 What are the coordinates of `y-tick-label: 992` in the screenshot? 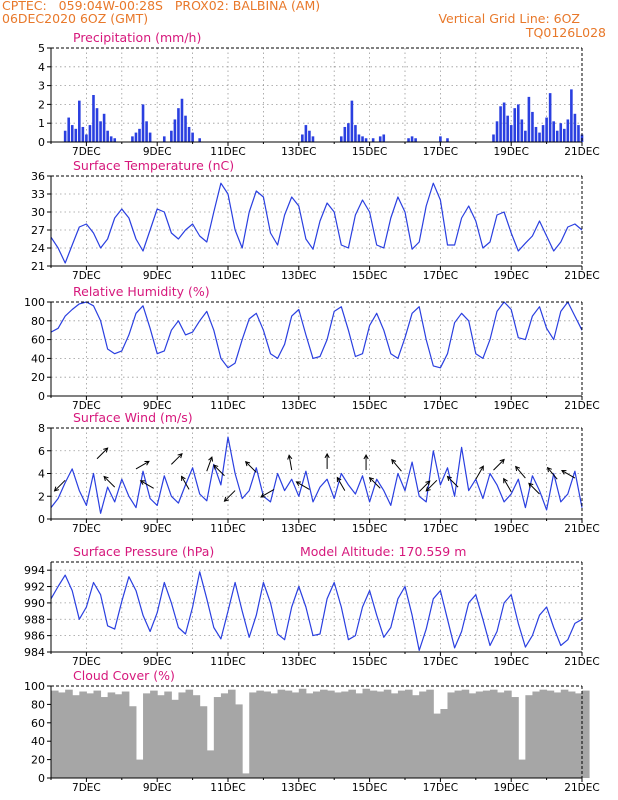 It's located at (34, 587).